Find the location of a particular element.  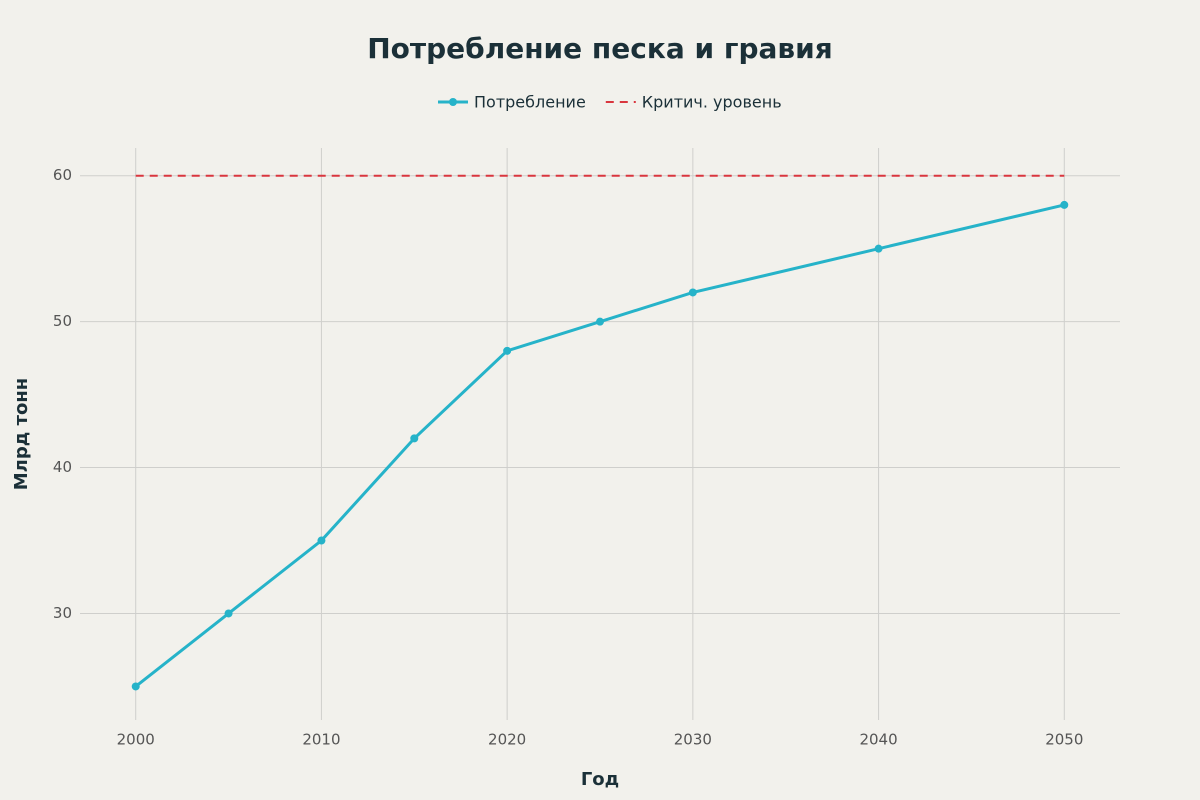

x-tick-label: 2030 is located at coordinates (693, 740).